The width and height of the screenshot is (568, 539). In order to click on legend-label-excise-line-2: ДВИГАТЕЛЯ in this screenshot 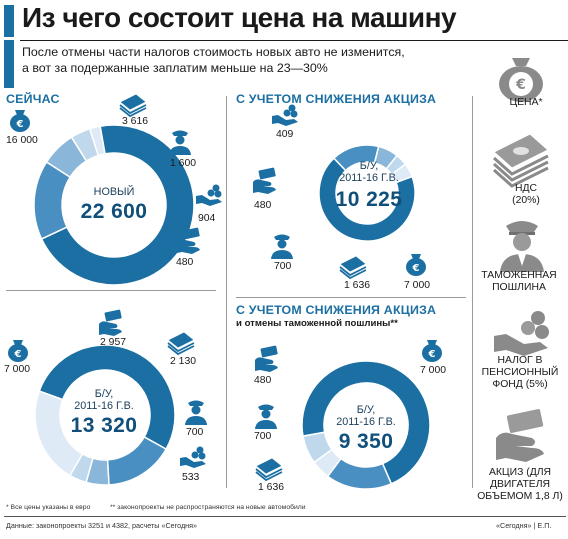, I will do `click(520, 484)`.